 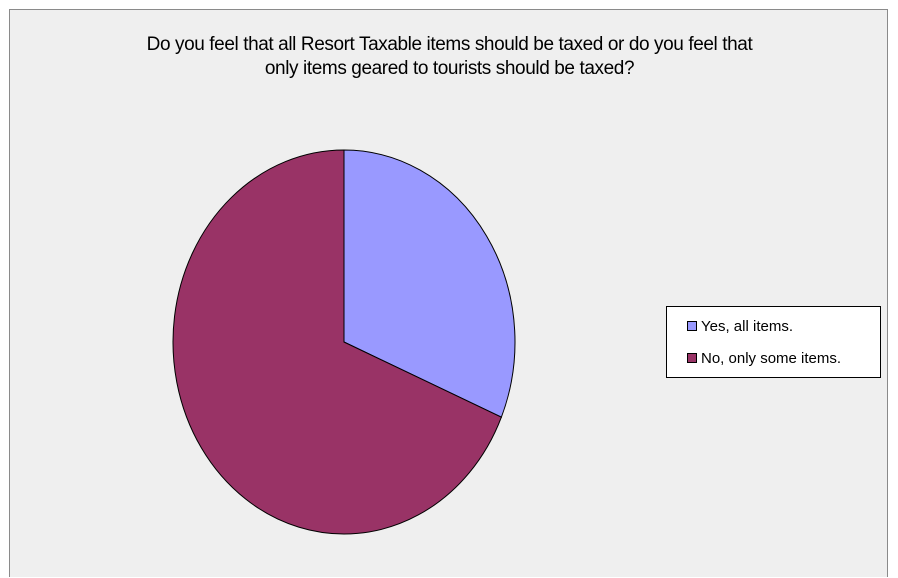 I want to click on legend-item-no: No, only some items., so click(x=783, y=358).